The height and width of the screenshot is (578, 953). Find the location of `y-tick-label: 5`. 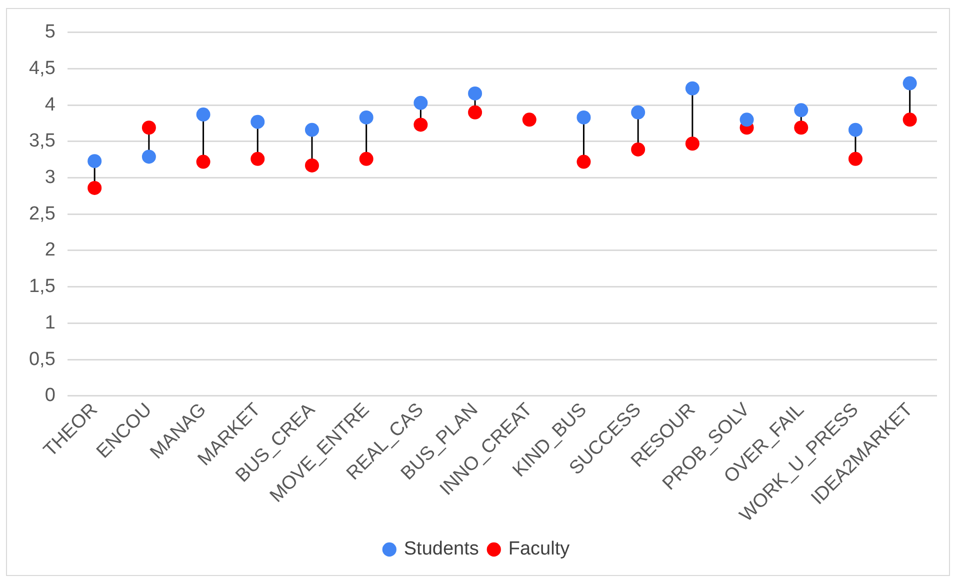

y-tick-label: 5 is located at coordinates (50, 32).